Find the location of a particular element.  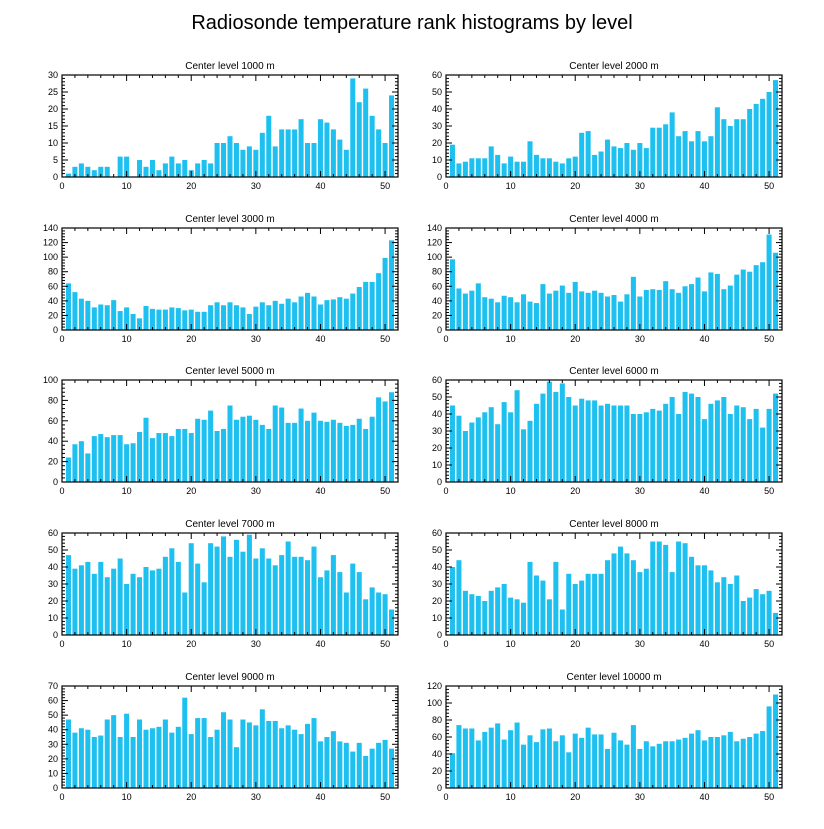

y-tick-label: 60 is located at coordinates (53, 701).